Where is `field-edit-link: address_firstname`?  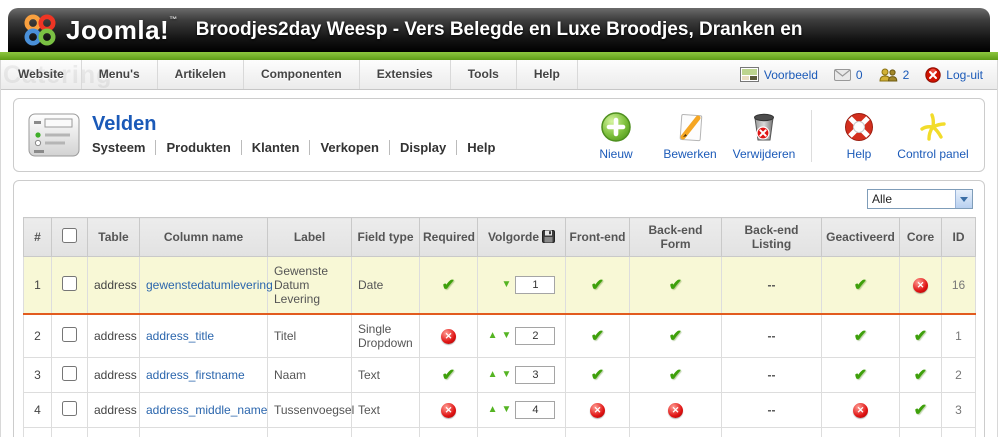 field-edit-link: address_firstname is located at coordinates (195, 375).